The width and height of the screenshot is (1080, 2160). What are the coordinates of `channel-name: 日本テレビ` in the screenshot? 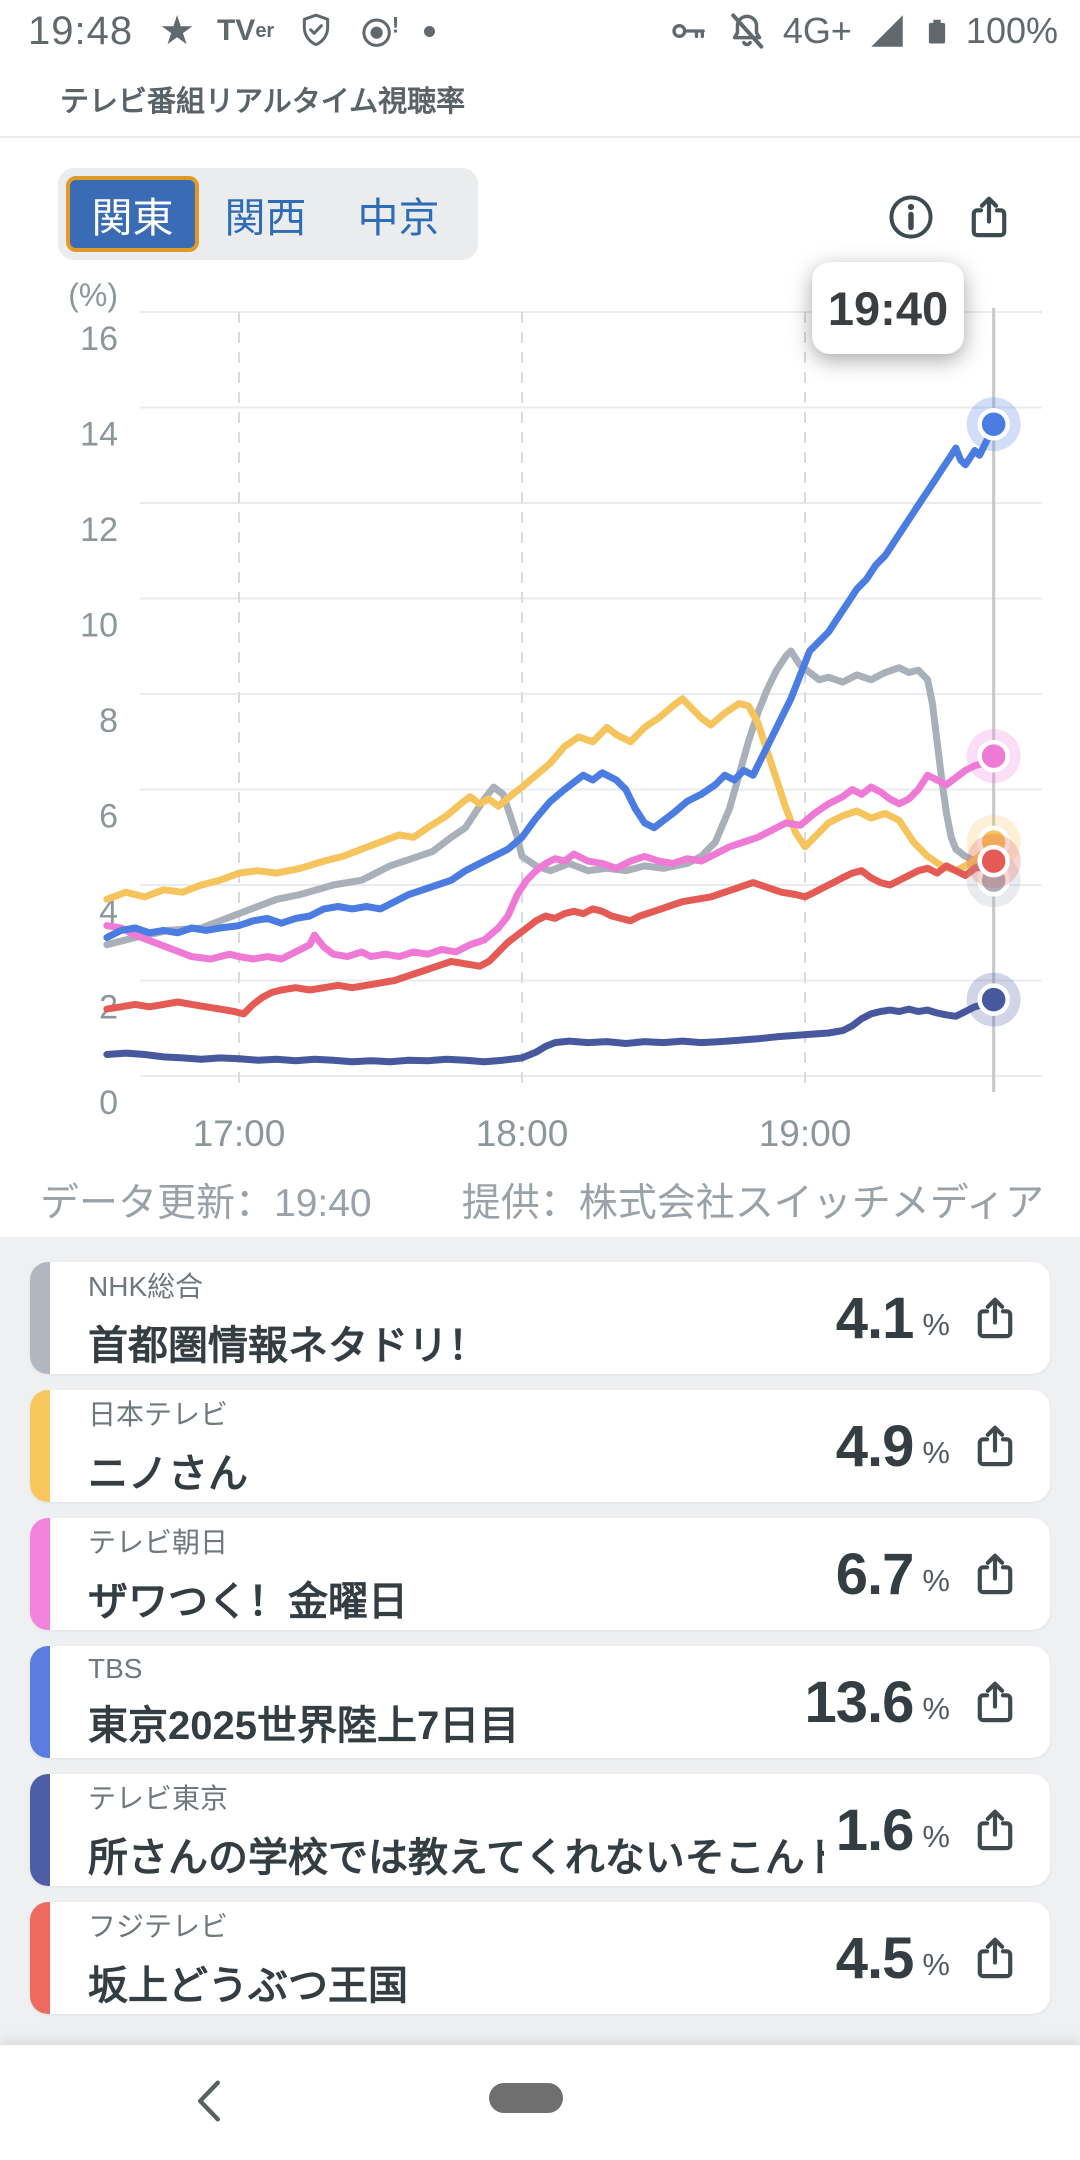 It's located at (158, 1414).